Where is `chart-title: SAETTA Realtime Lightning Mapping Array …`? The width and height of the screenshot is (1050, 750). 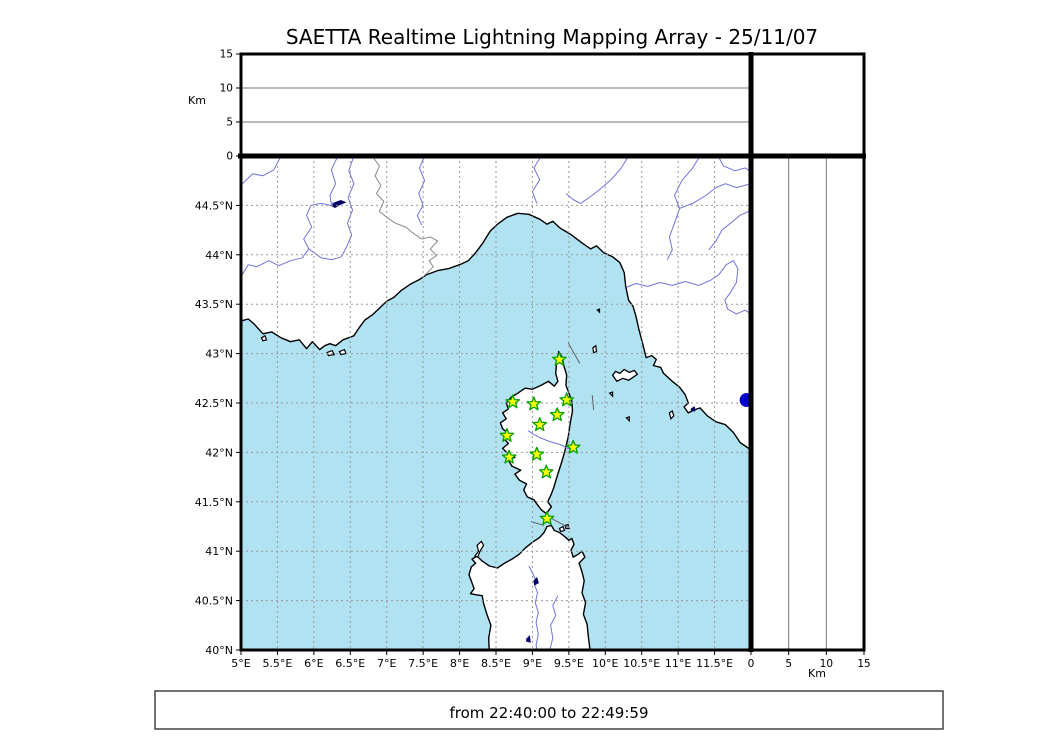 chart-title: SAETTA Realtime Lightning Mapping Array … is located at coordinates (552, 37).